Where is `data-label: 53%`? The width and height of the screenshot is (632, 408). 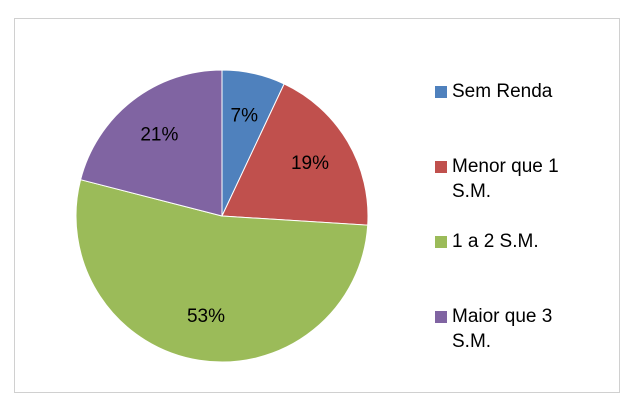 data-label: 53% is located at coordinates (206, 316).